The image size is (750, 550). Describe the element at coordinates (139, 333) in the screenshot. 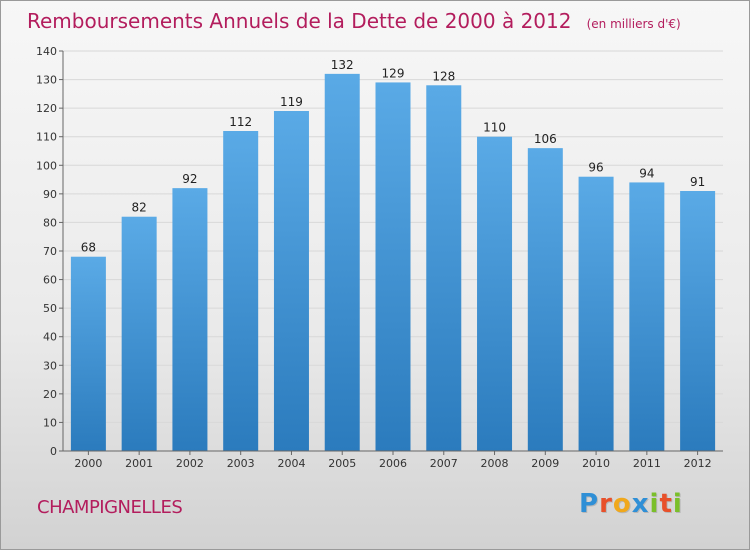

I see `bar-2001` at that location.